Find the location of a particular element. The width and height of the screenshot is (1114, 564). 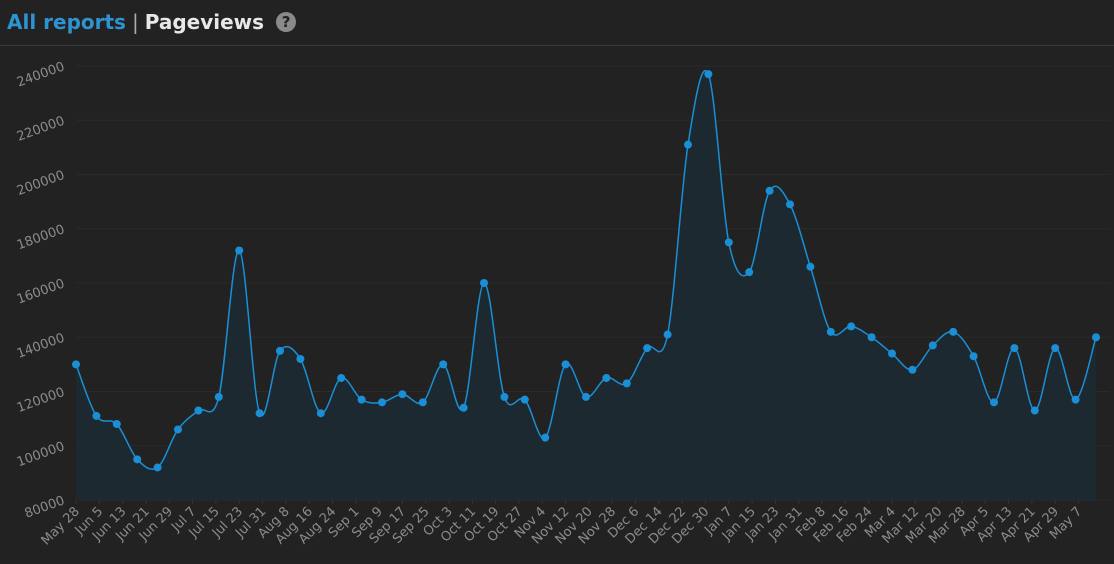

y-tick-label: 120000 is located at coordinates (41, 400).